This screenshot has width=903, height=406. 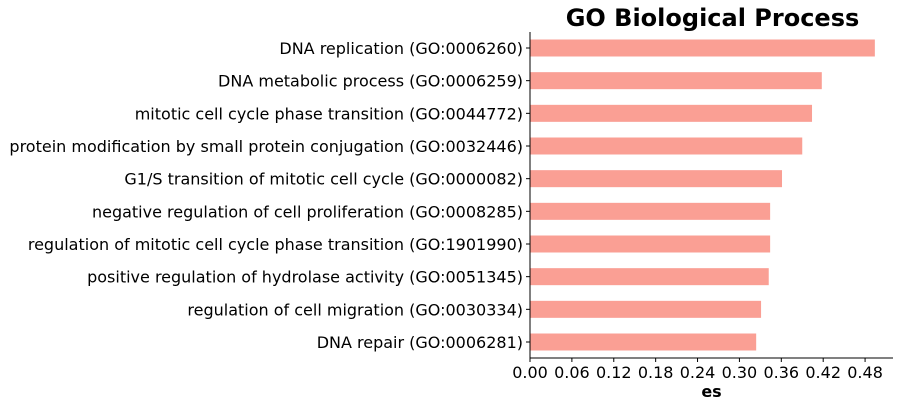 What do you see at coordinates (781, 372) in the screenshot?
I see `x-tick-label: 0.36` at bounding box center [781, 372].